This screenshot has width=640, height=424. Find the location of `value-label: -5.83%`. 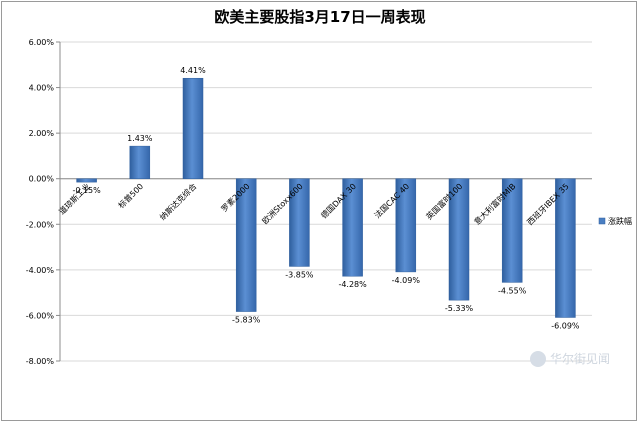

value-label: -5.83% is located at coordinates (246, 320).